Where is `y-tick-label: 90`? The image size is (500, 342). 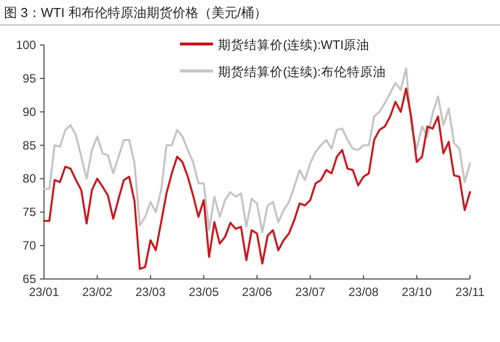
y-tick-label: 90 is located at coordinates (29, 111).